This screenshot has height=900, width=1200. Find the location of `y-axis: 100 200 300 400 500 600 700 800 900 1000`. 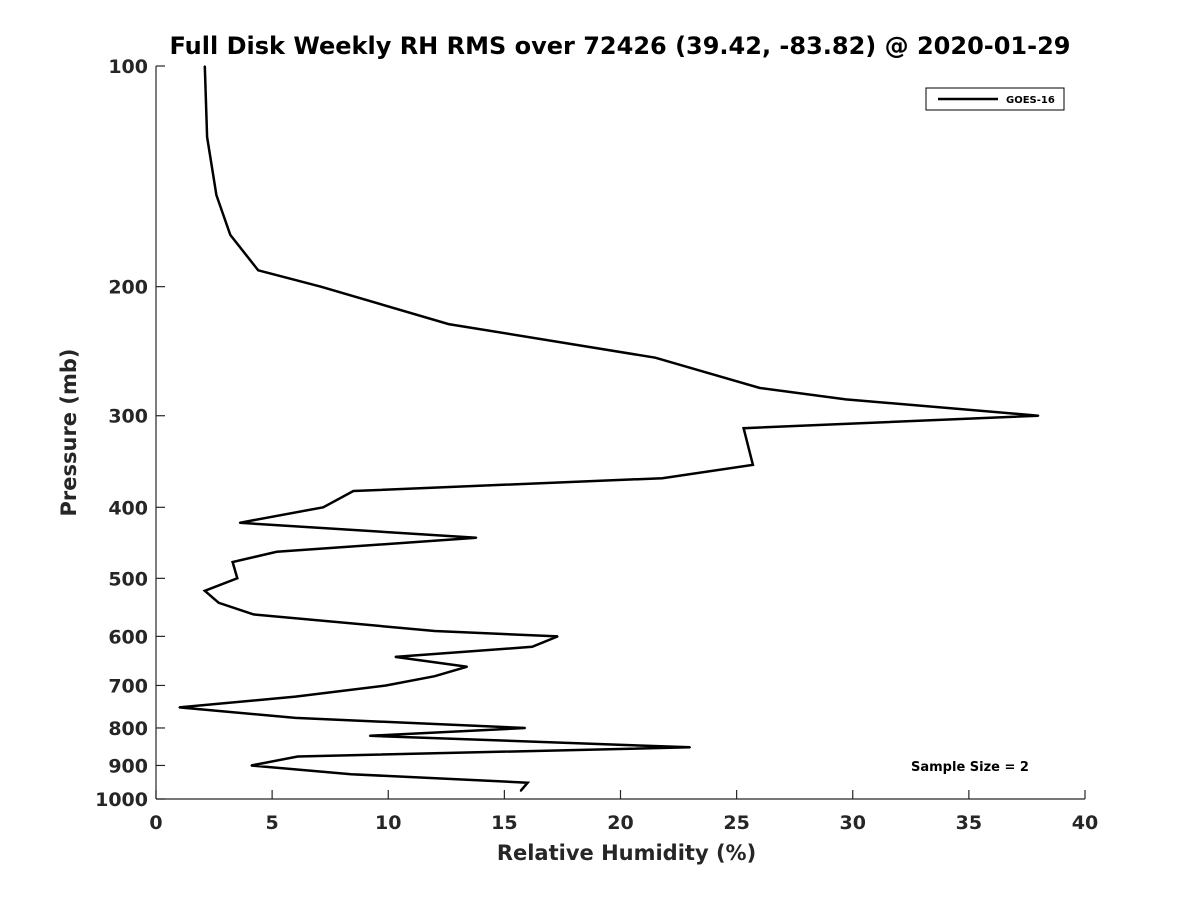

y-axis: 100 200 300 400 500 600 700 800 900 1000 is located at coordinates (130, 433).